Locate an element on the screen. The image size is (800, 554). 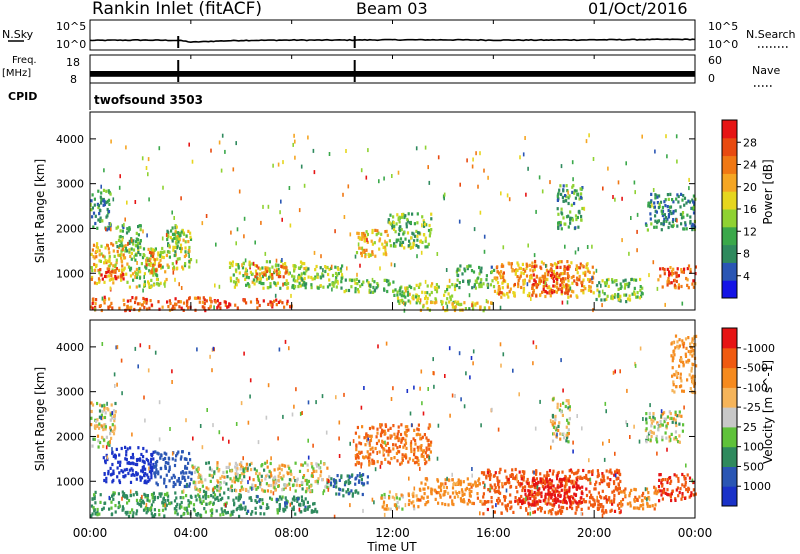
freq-strip-frame is located at coordinates (392, 69).